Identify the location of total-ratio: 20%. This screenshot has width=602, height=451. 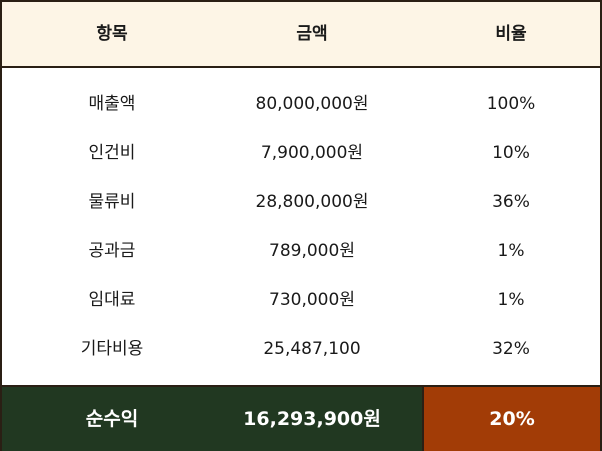
(512, 419).